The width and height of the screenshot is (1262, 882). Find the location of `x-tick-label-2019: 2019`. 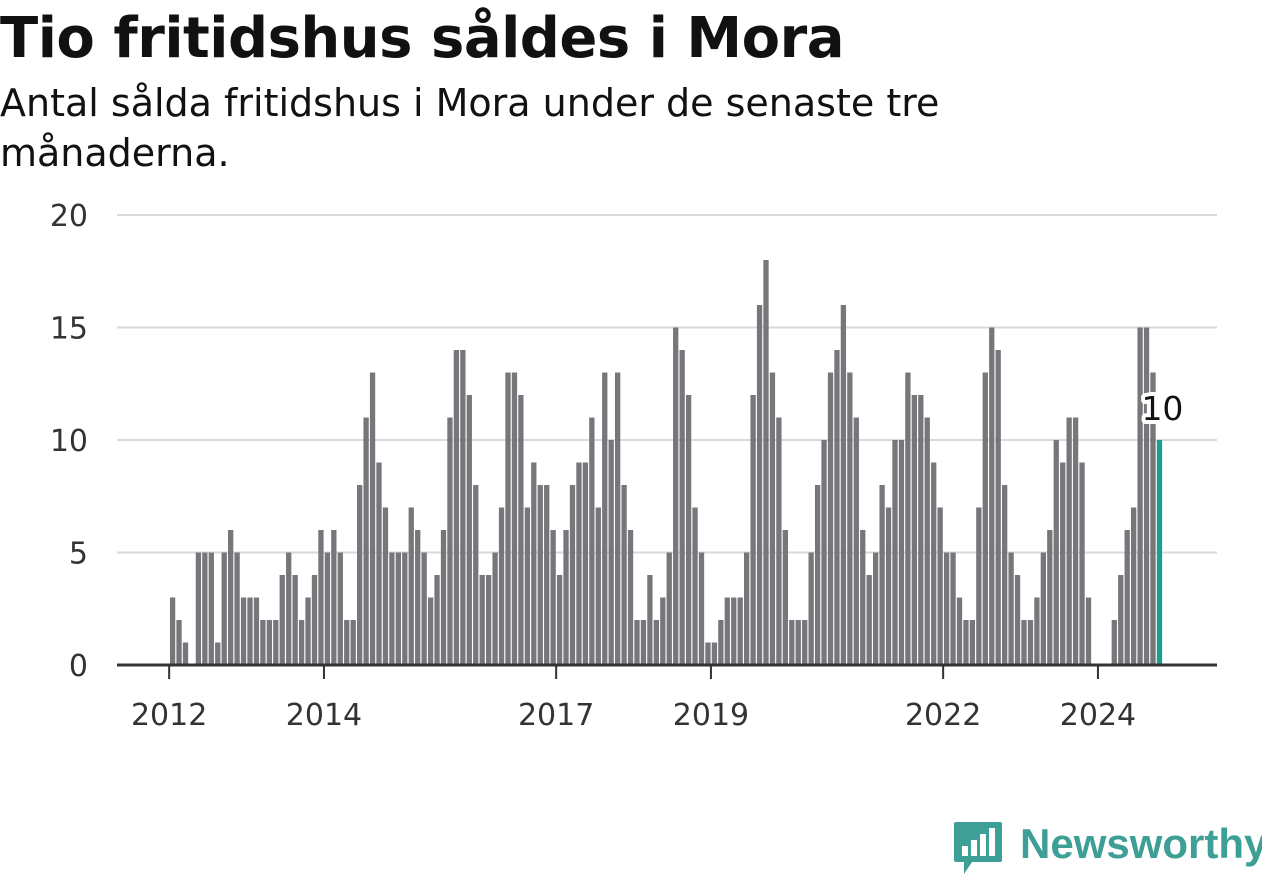

x-tick-label-2019: 2019 is located at coordinates (711, 715).